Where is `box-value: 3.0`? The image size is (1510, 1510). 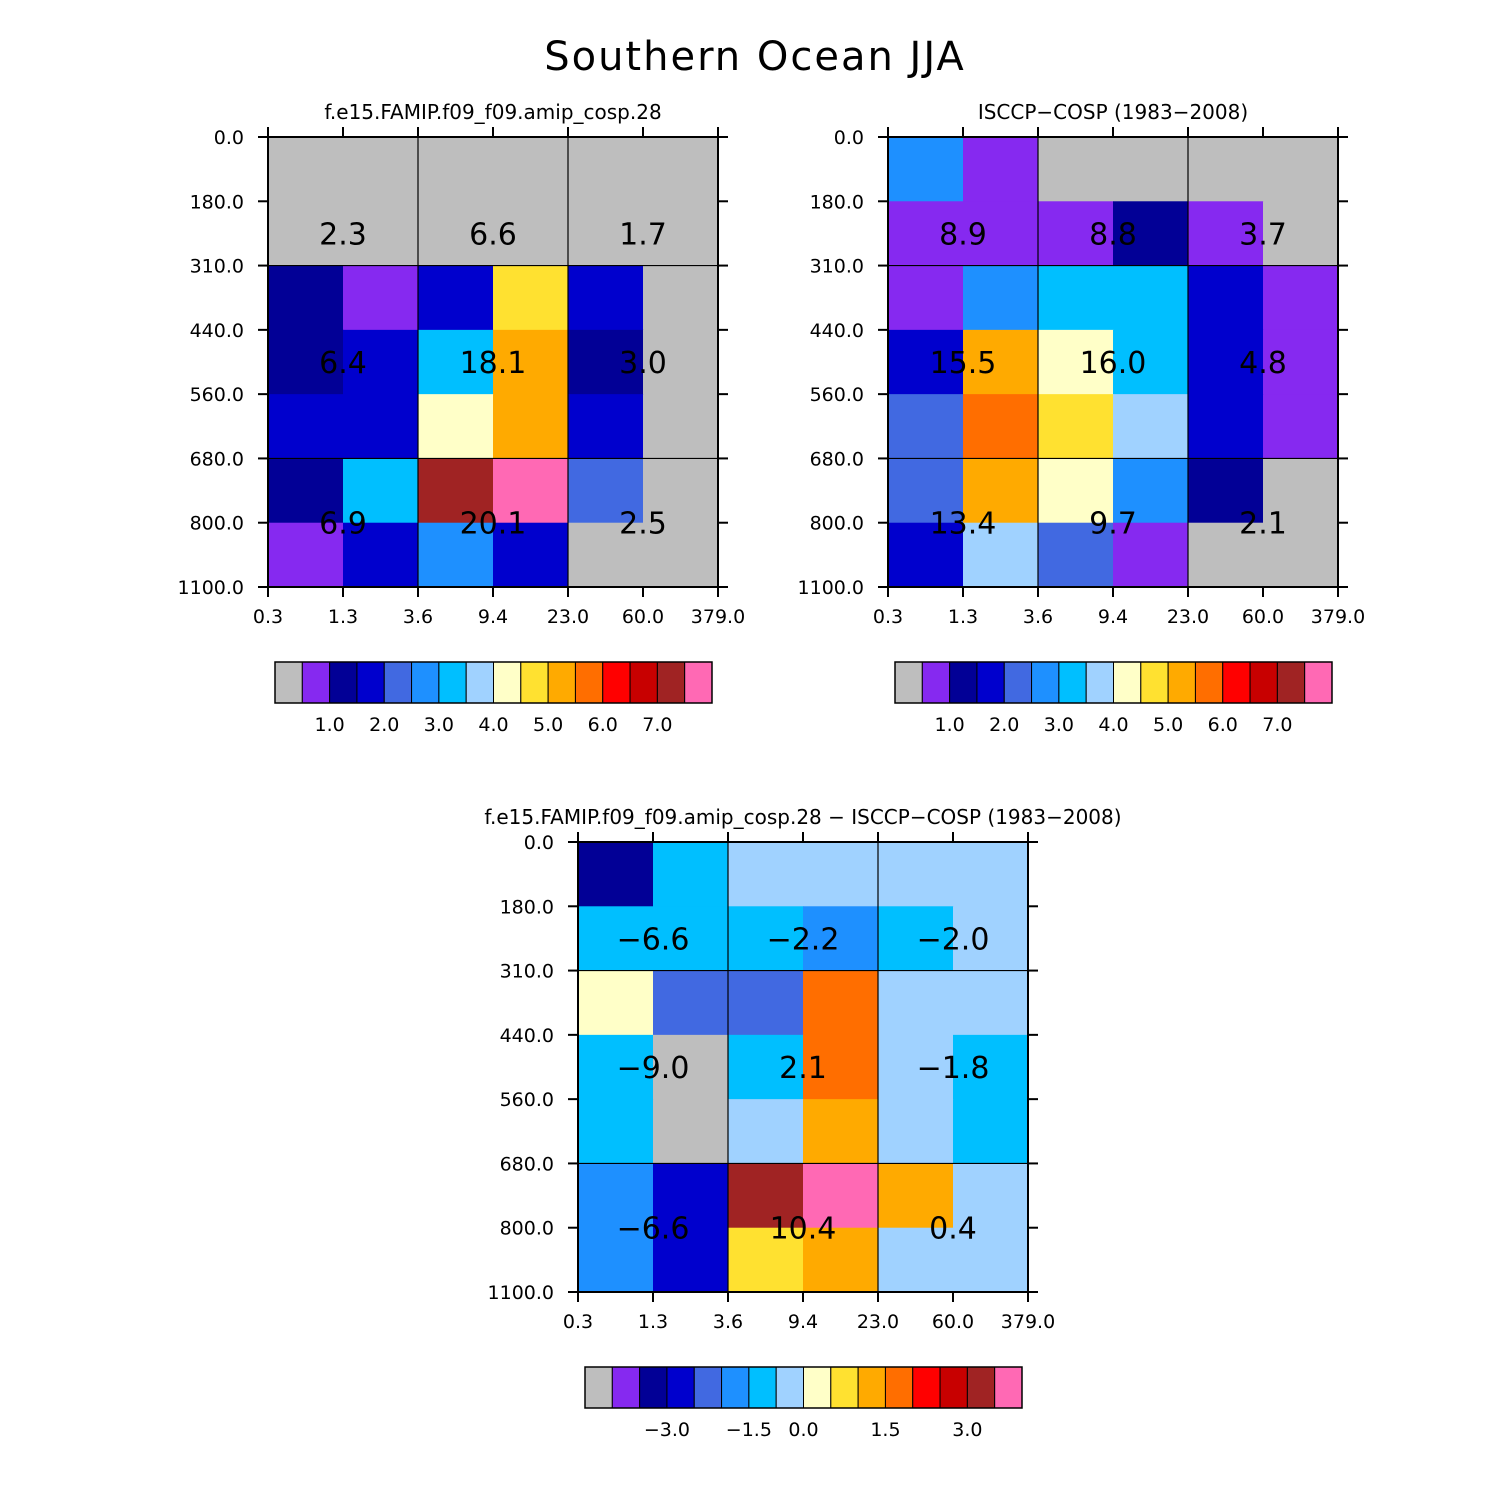 box-value: 3.0 is located at coordinates (643, 363).